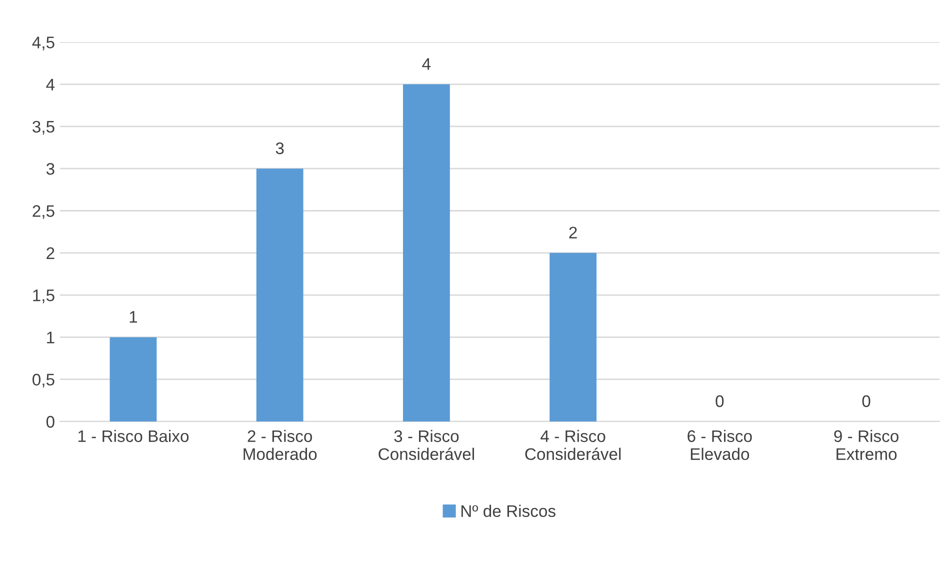 This screenshot has height=562, width=951. I want to click on y-tick-label: 2, so click(50, 253).